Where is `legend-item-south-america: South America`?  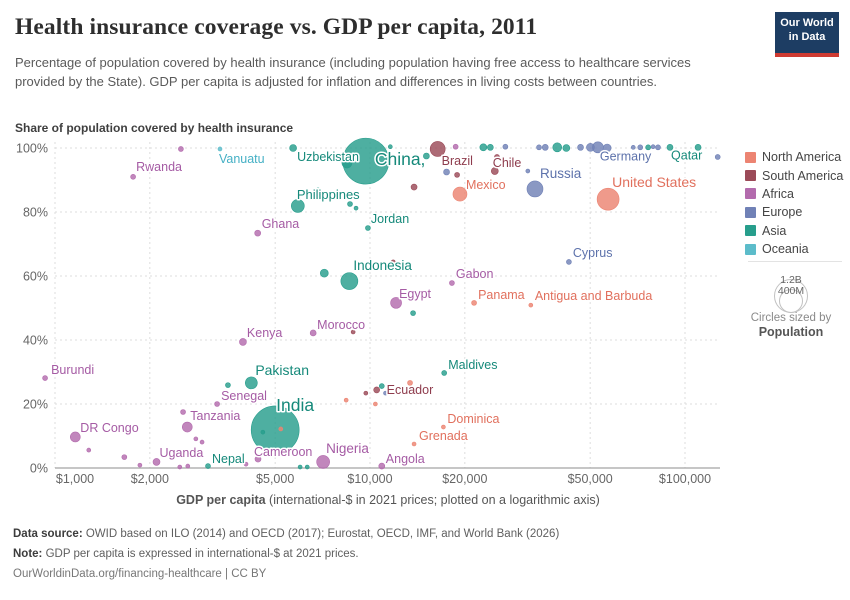
legend-item-south-america: South America is located at coordinates (795, 175).